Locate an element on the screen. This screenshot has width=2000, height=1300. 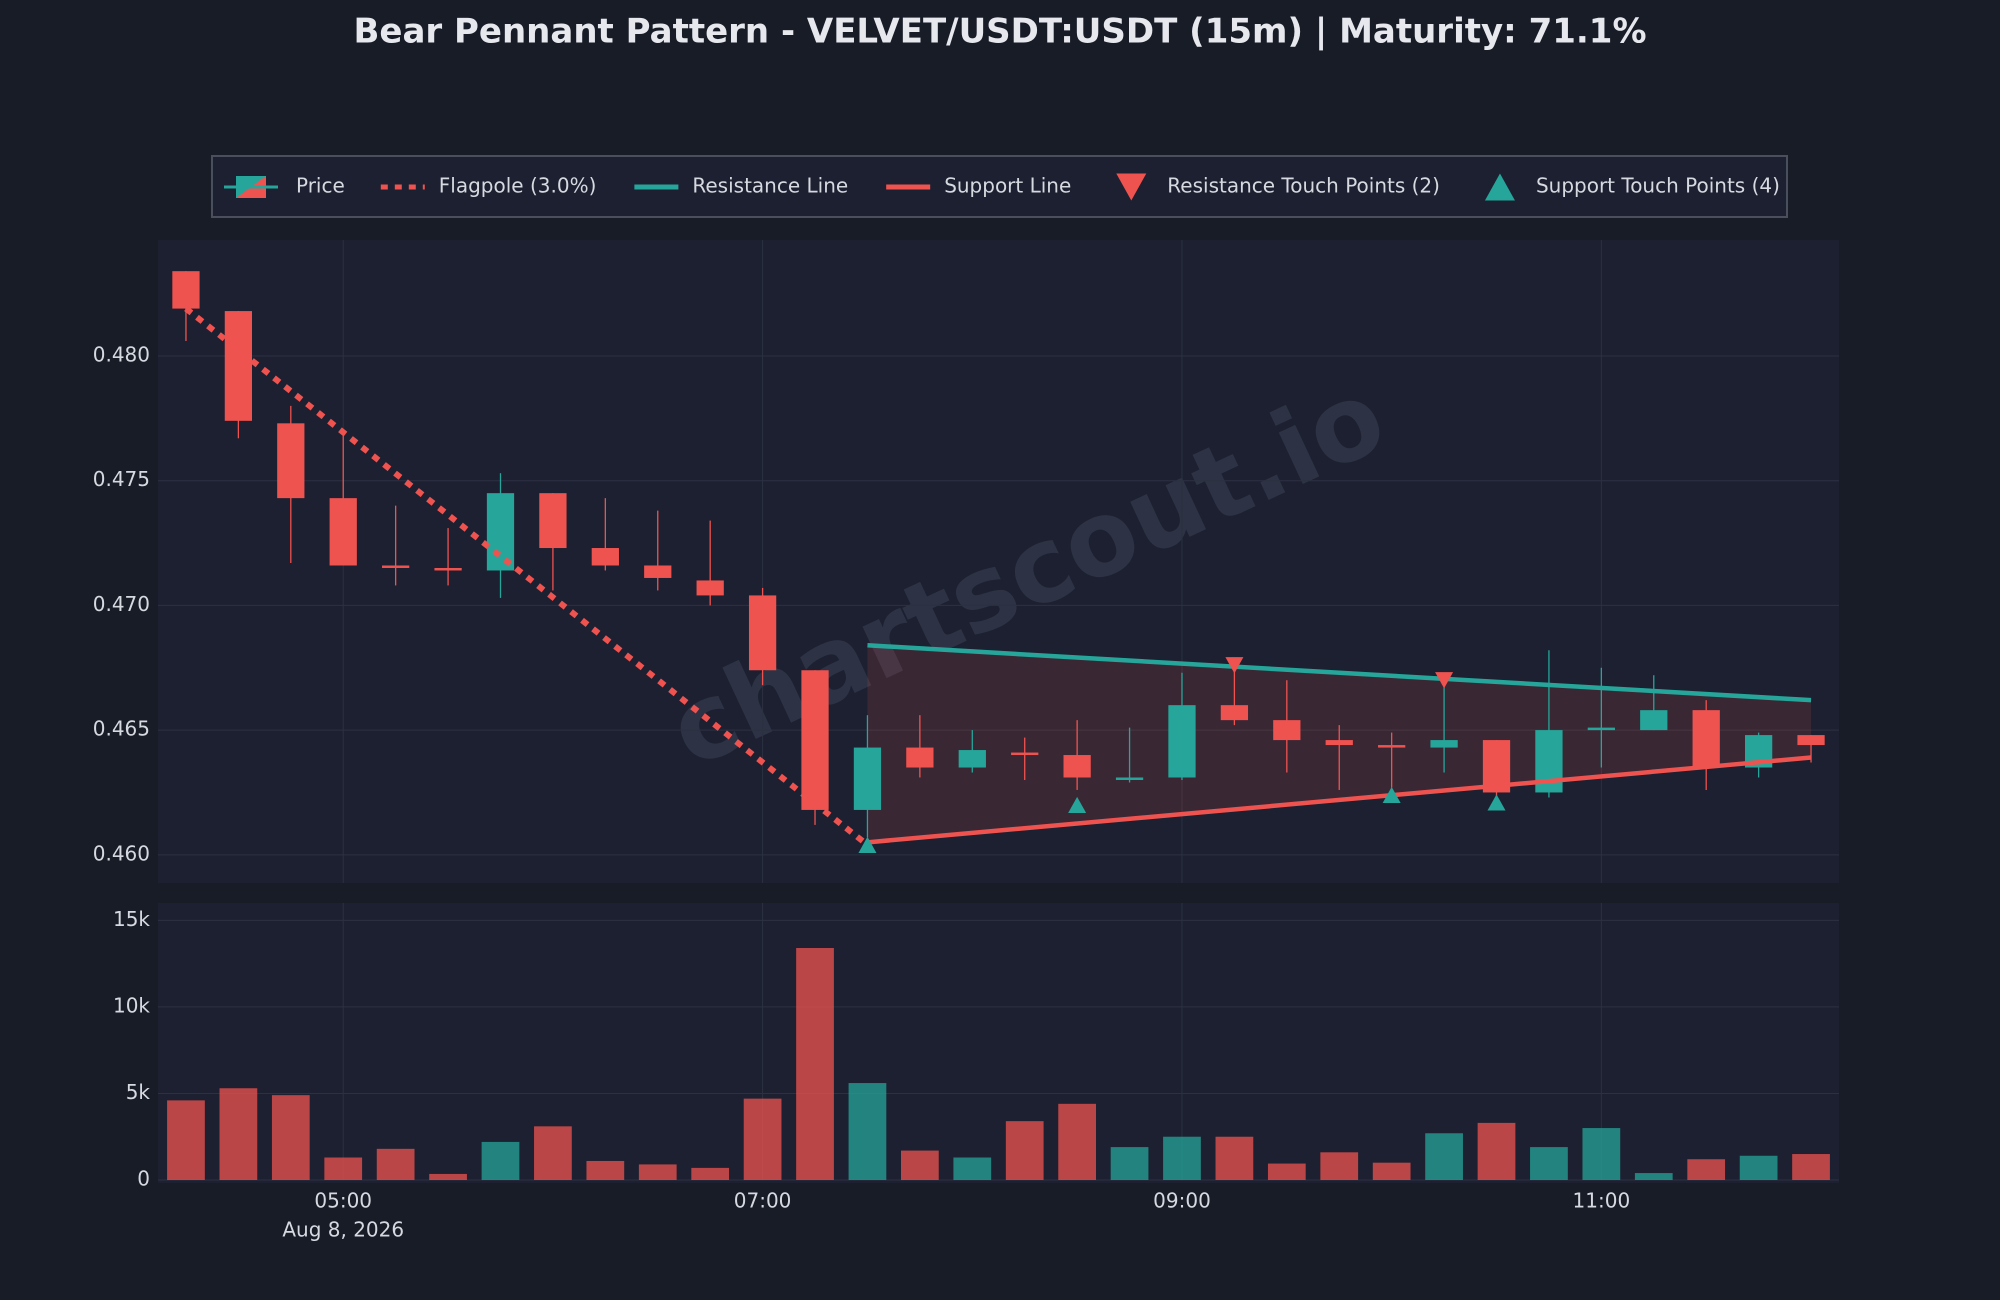
y-tick-label: 10k is located at coordinates (131, 1005).